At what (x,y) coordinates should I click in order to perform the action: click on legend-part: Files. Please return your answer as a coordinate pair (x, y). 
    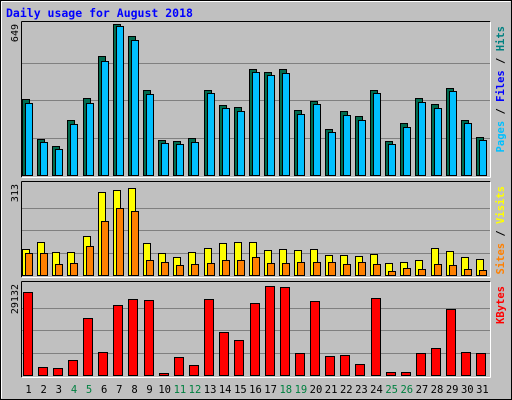
    Looking at the image, I should click on (501, 86).